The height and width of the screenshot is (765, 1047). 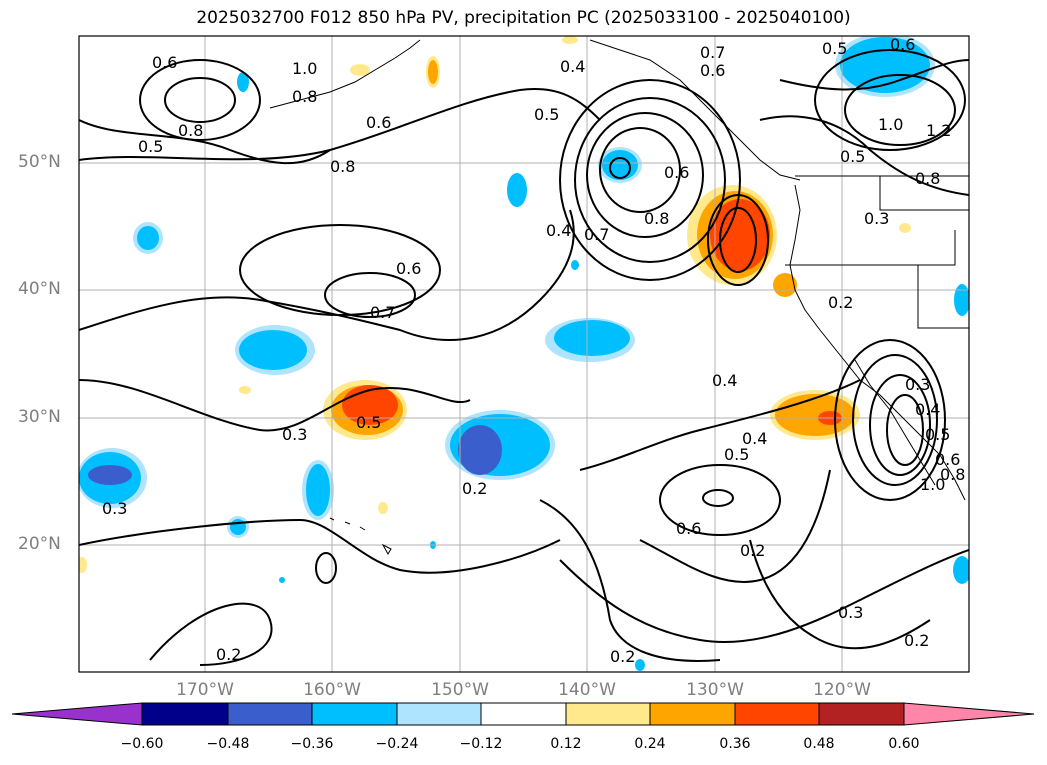 I want to click on contour-trough, so click(x=718, y=498).